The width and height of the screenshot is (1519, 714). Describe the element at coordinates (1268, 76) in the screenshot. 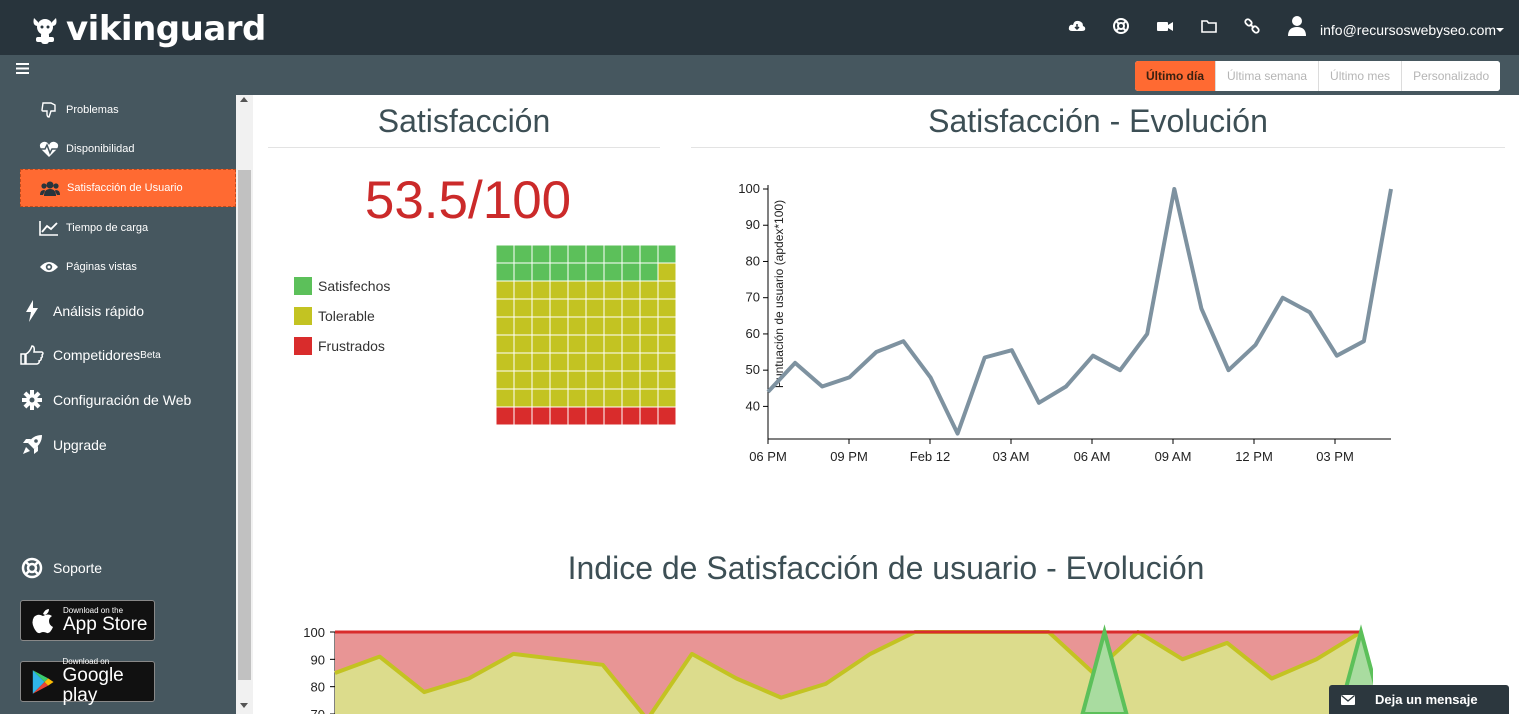

I see `range-last-week-button: Última semana` at that location.